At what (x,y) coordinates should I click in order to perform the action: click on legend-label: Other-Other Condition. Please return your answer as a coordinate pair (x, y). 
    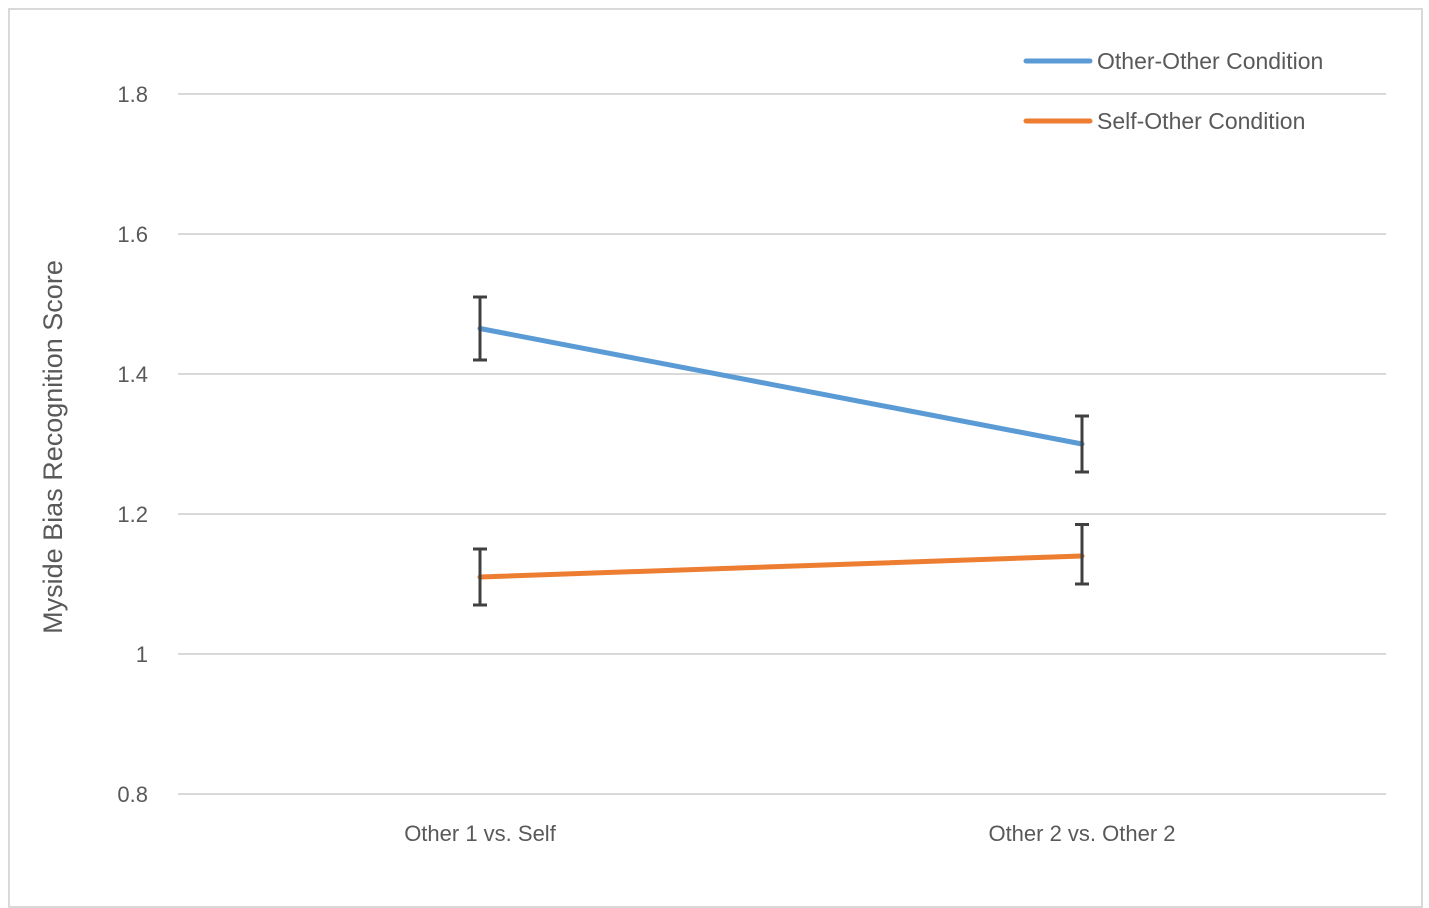
    Looking at the image, I should click on (1210, 61).